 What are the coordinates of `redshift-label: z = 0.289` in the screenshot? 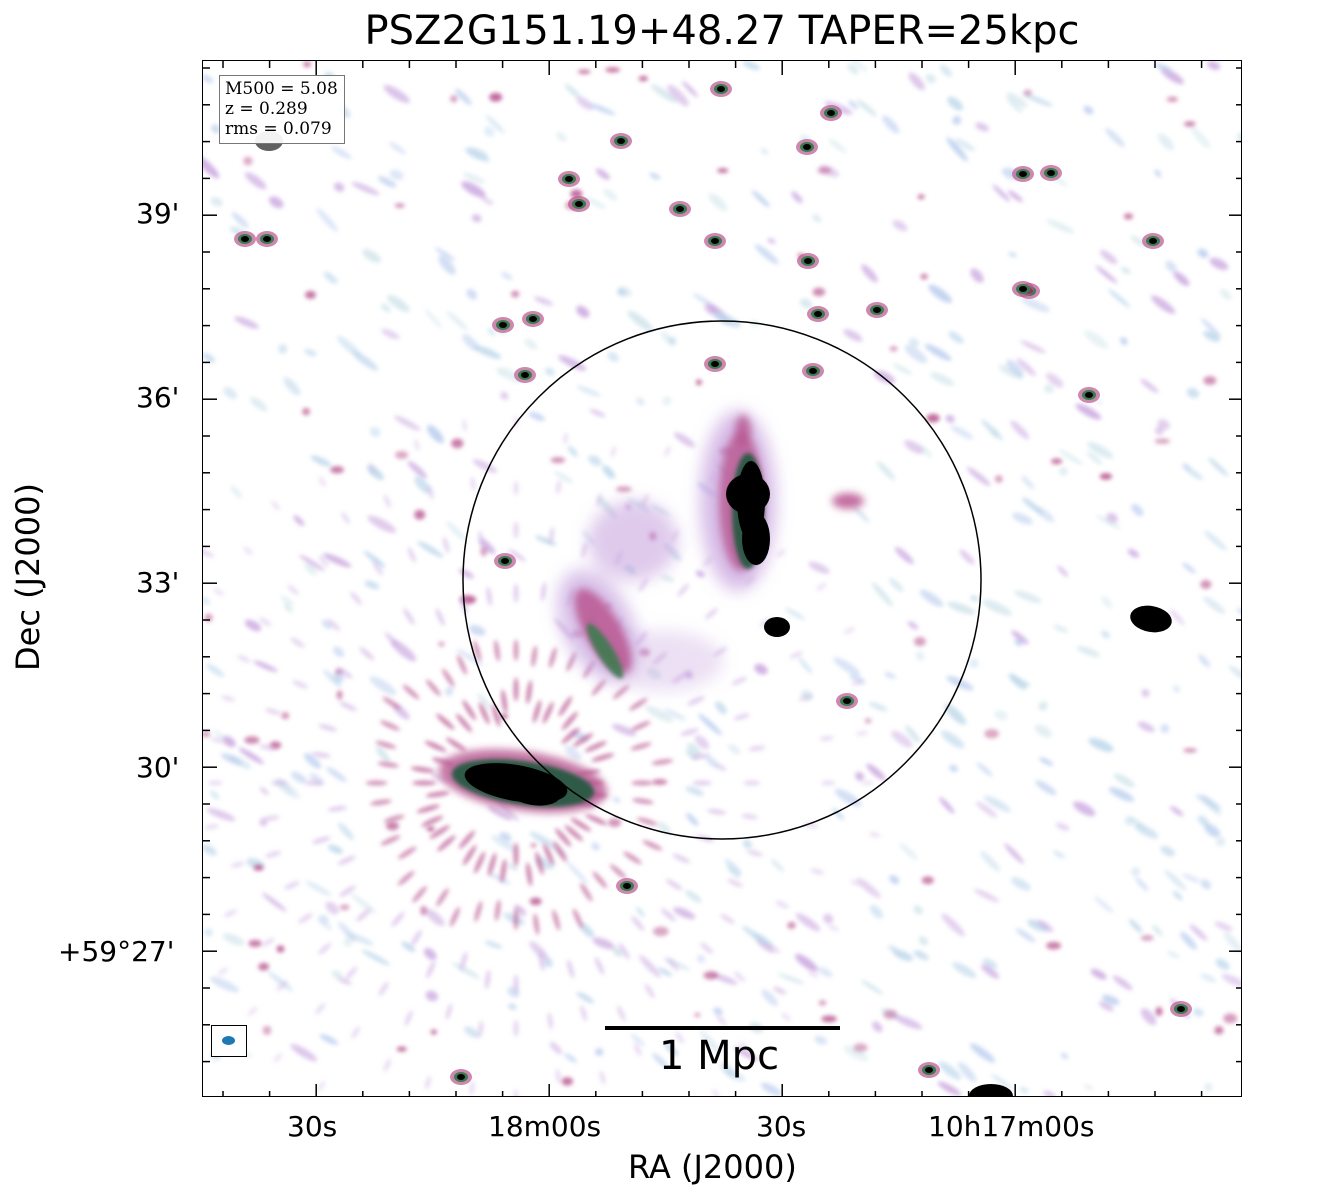 It's located at (266, 109).